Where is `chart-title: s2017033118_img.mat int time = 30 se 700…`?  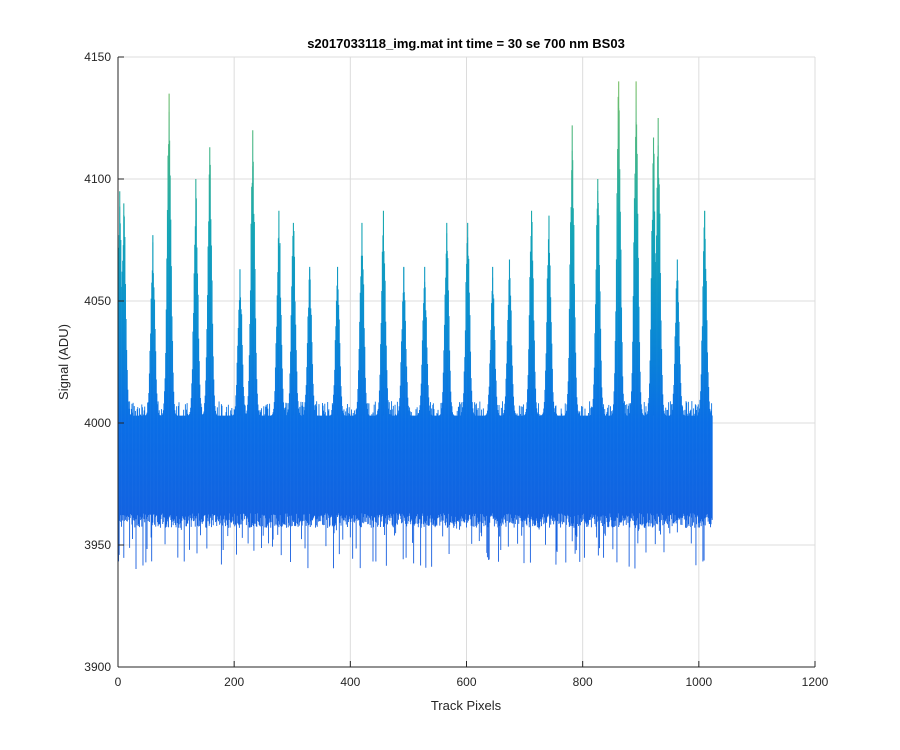
chart-title: s2017033118_img.mat int time = 30 se 700… is located at coordinates (466, 43).